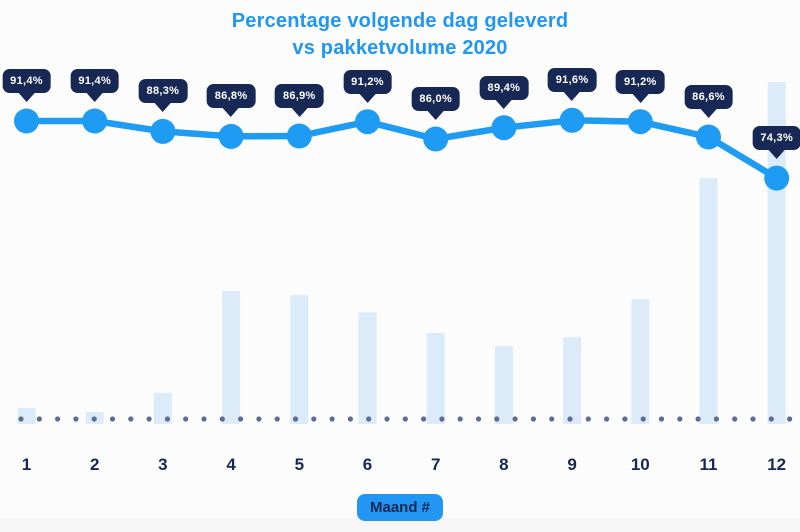 Image resolution: width=800 pixels, height=532 pixels. I want to click on value-tooltip: 91,6%, so click(572, 80).